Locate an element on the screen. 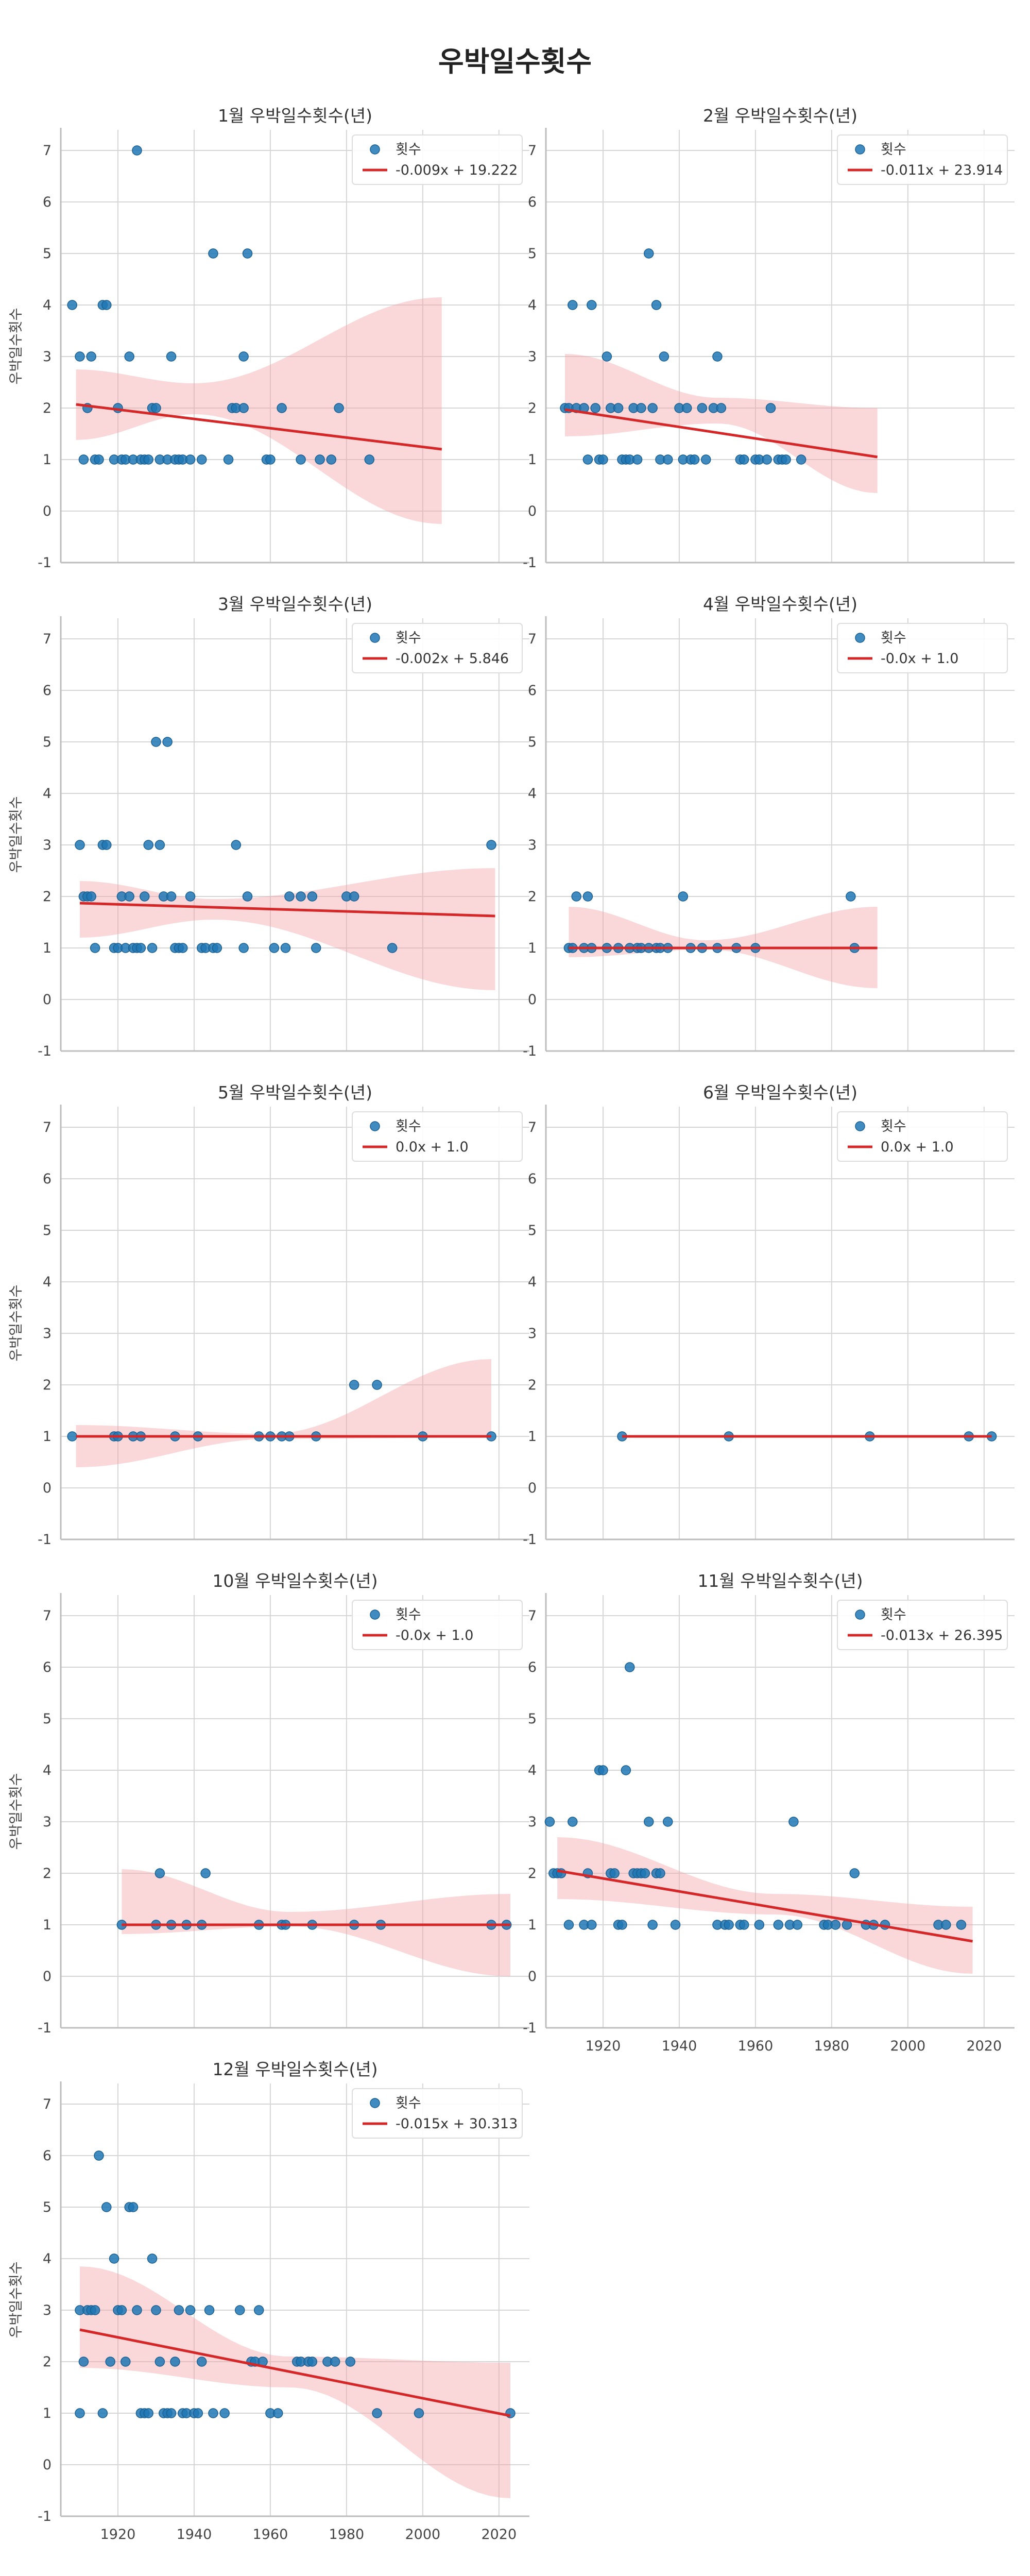  subplot-title: 10월 우박일수횟수(년) is located at coordinates (295, 1581).